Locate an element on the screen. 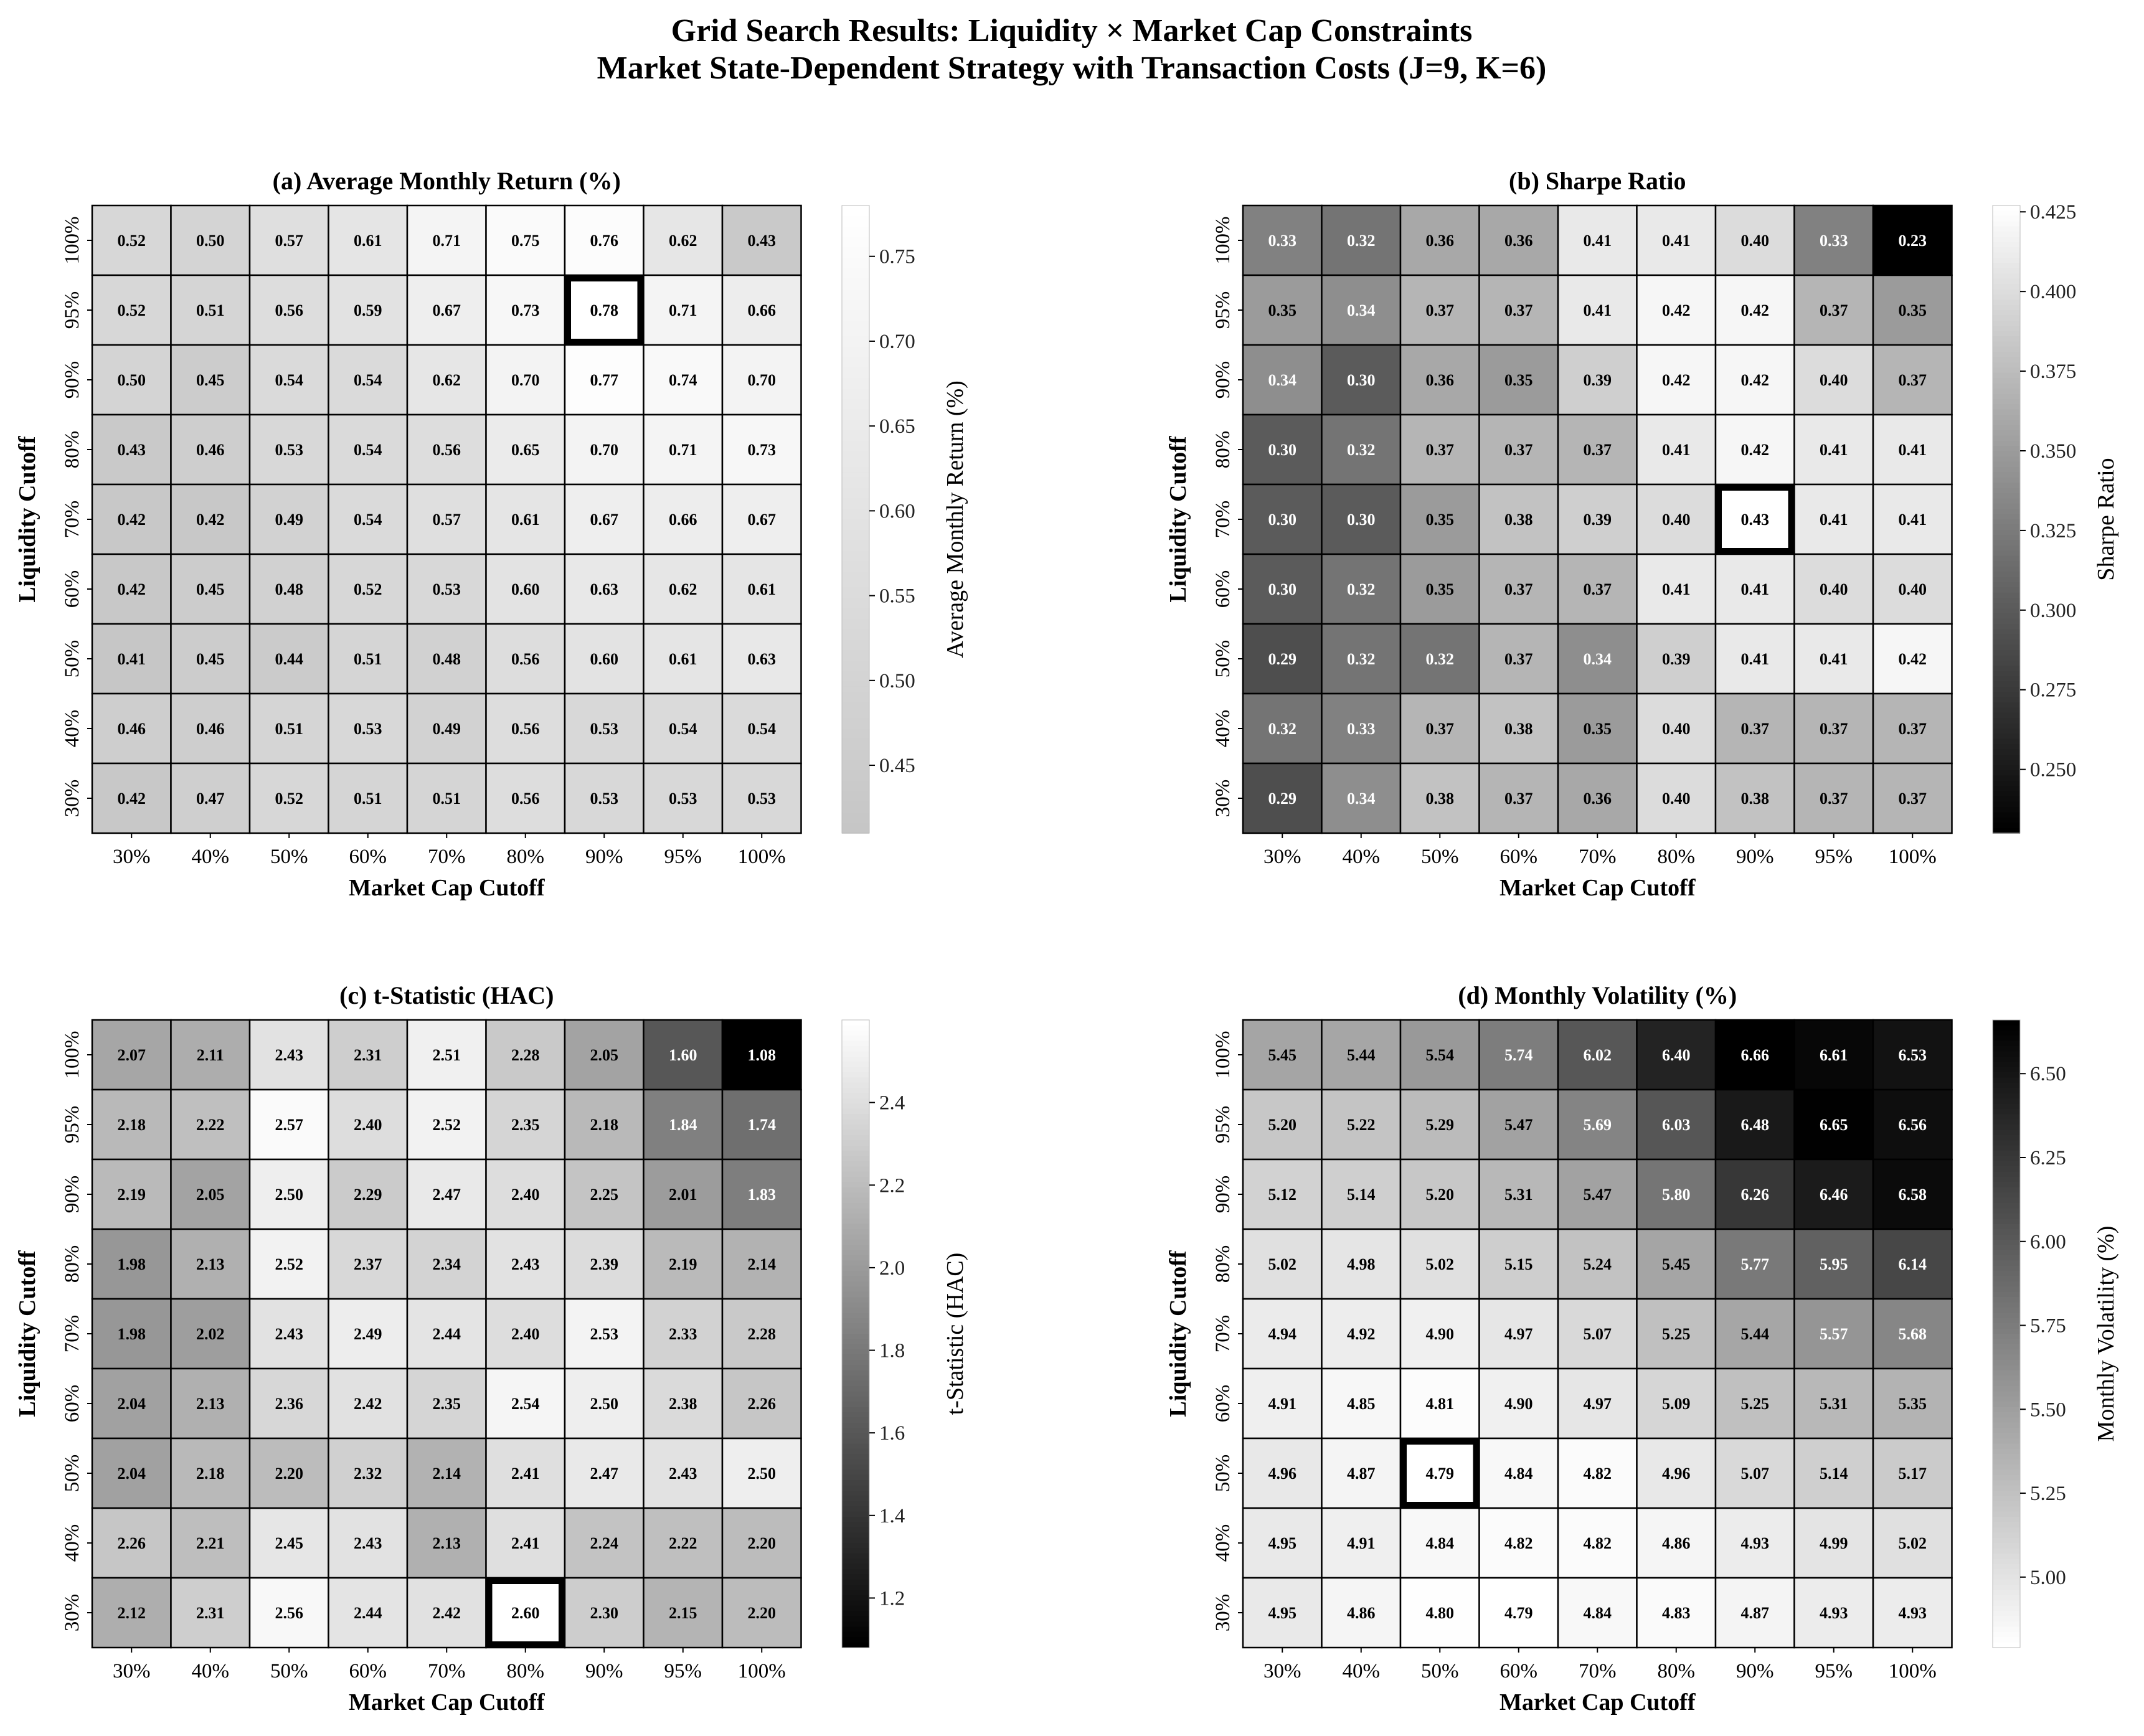 The width and height of the screenshot is (2144, 1736). cell-value-label: 0.37 is located at coordinates (1913, 729).